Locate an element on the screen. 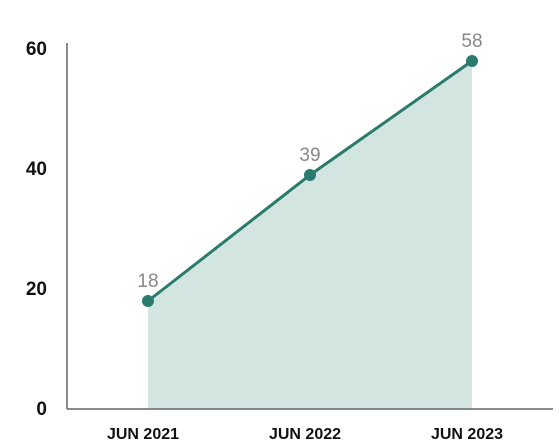 This screenshot has height=443, width=559. y-tick-label: 40 is located at coordinates (36, 169).